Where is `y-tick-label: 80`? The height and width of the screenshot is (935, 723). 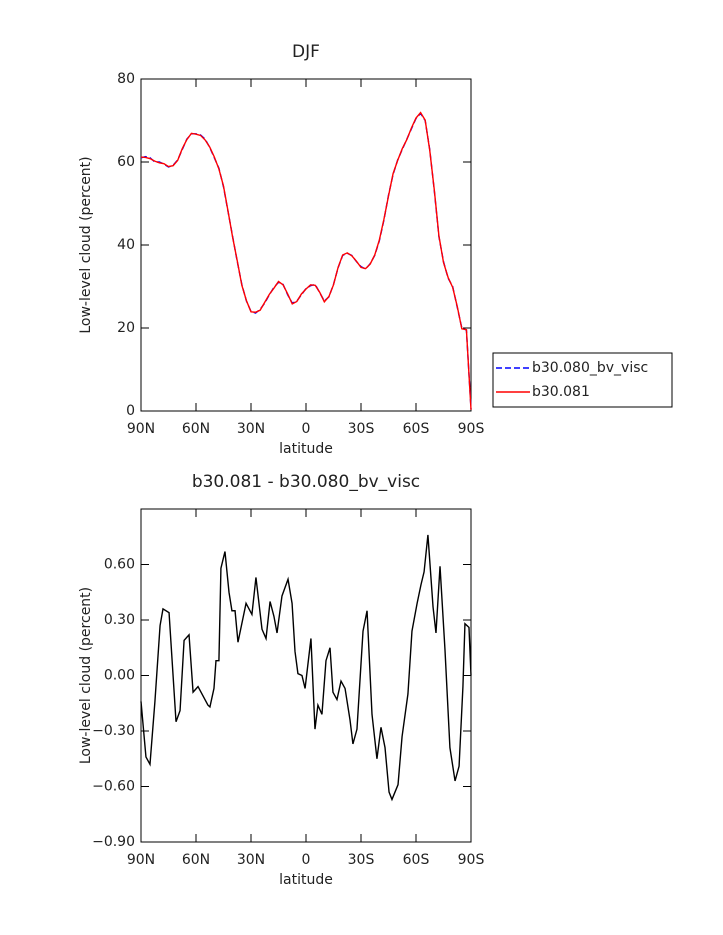 y-tick-label: 80 is located at coordinates (126, 79).